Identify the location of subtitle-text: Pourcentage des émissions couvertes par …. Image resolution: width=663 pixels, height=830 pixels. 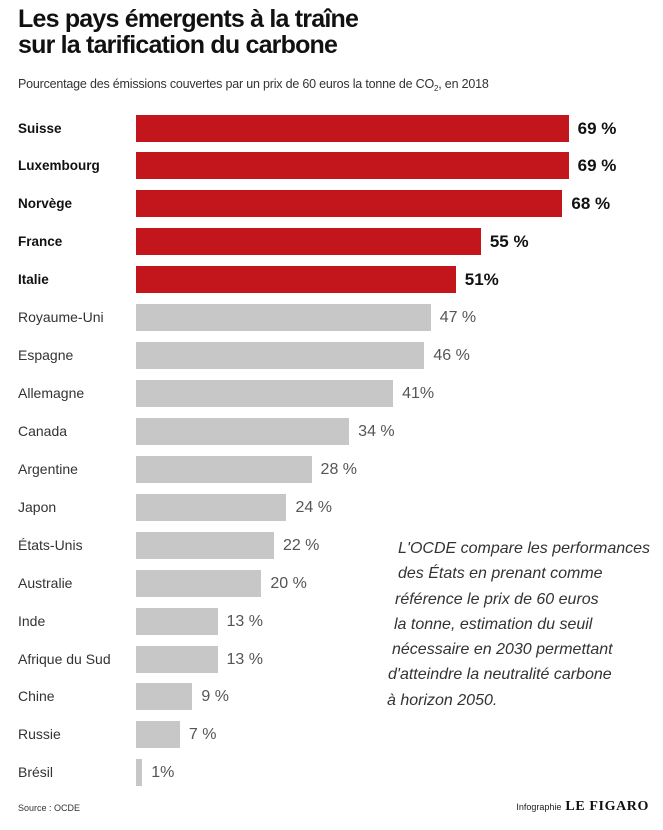
(226, 84).